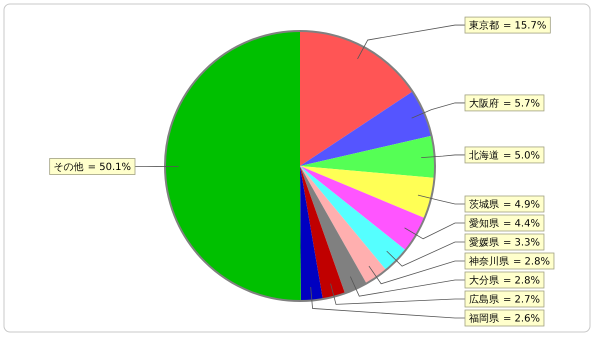 The image size is (600, 342). What do you see at coordinates (484, 242) in the screenshot?
I see `slice-label: 愛媛県` at bounding box center [484, 242].